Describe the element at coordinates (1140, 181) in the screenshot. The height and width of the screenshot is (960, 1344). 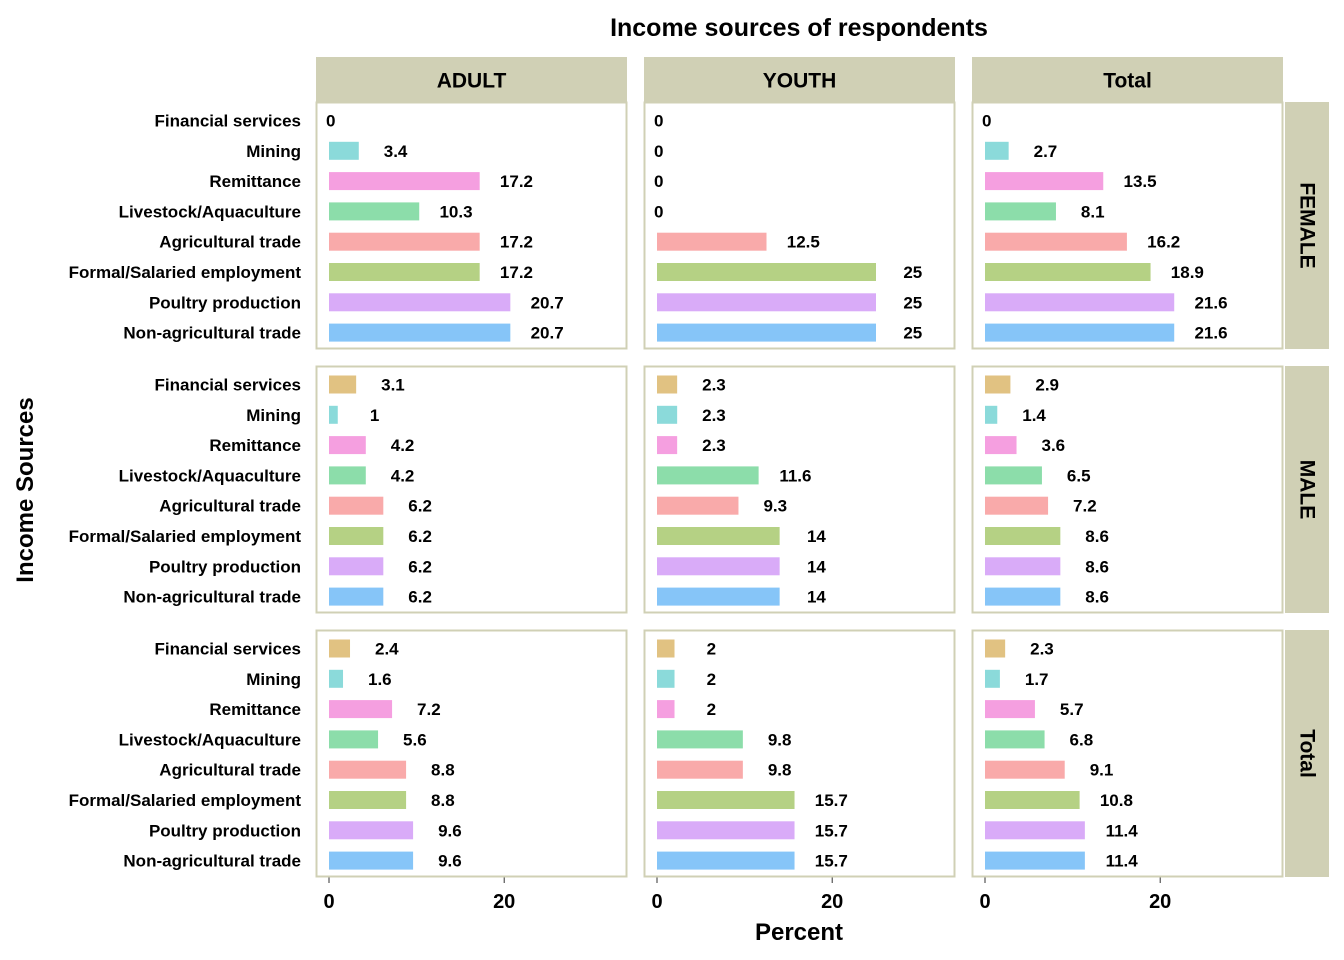
I see `data-label: 13.5` at that location.